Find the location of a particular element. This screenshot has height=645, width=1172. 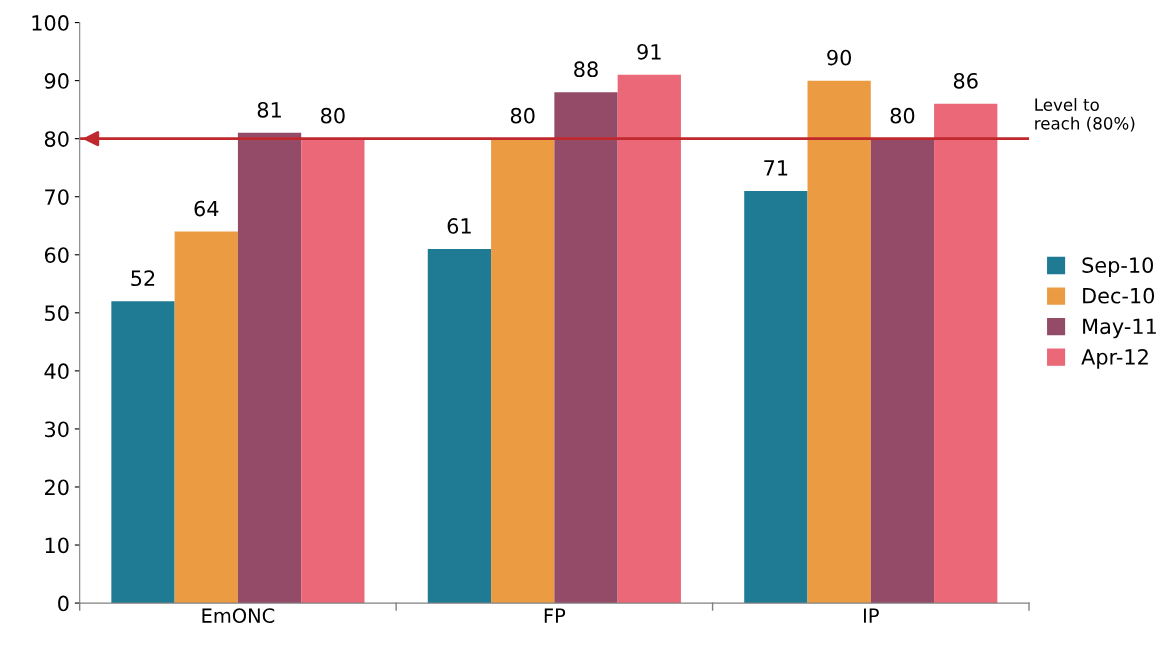

data-label: 86 is located at coordinates (965, 80).